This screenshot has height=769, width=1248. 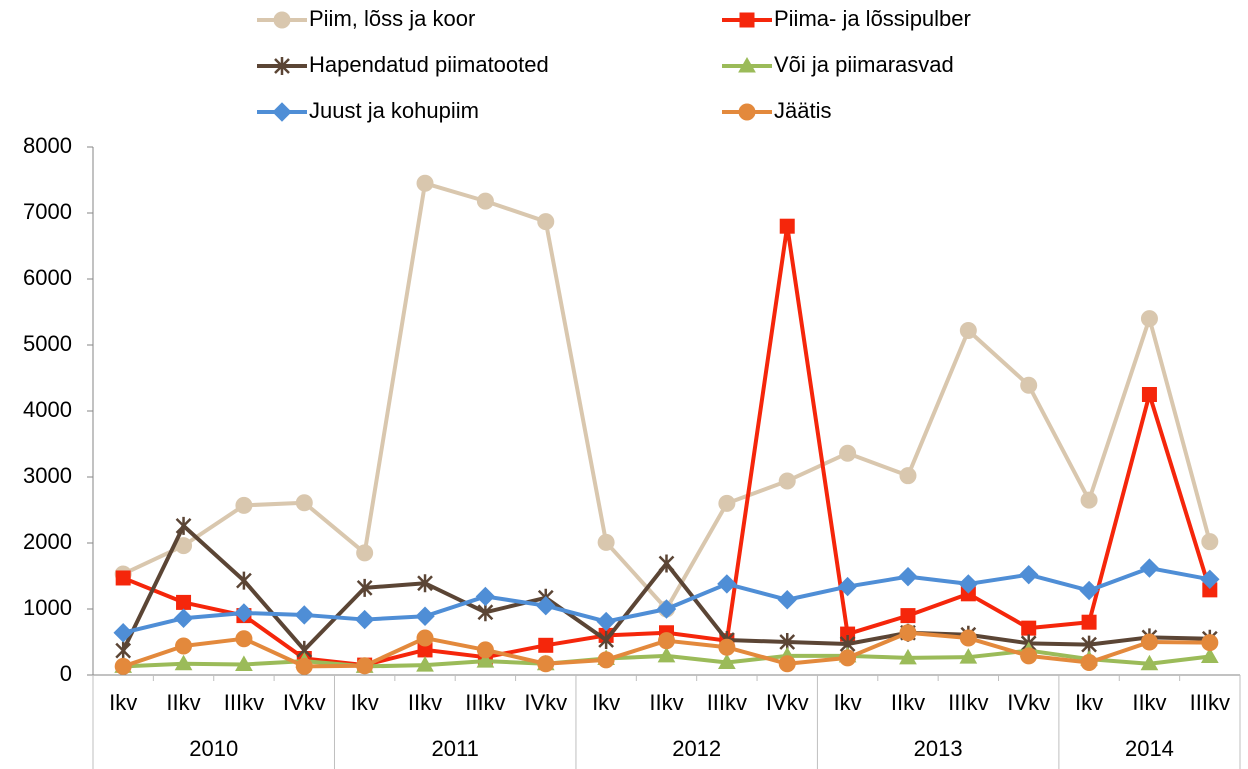 I want to click on legend-label: Hapendatud piimatooted, so click(x=429, y=64).